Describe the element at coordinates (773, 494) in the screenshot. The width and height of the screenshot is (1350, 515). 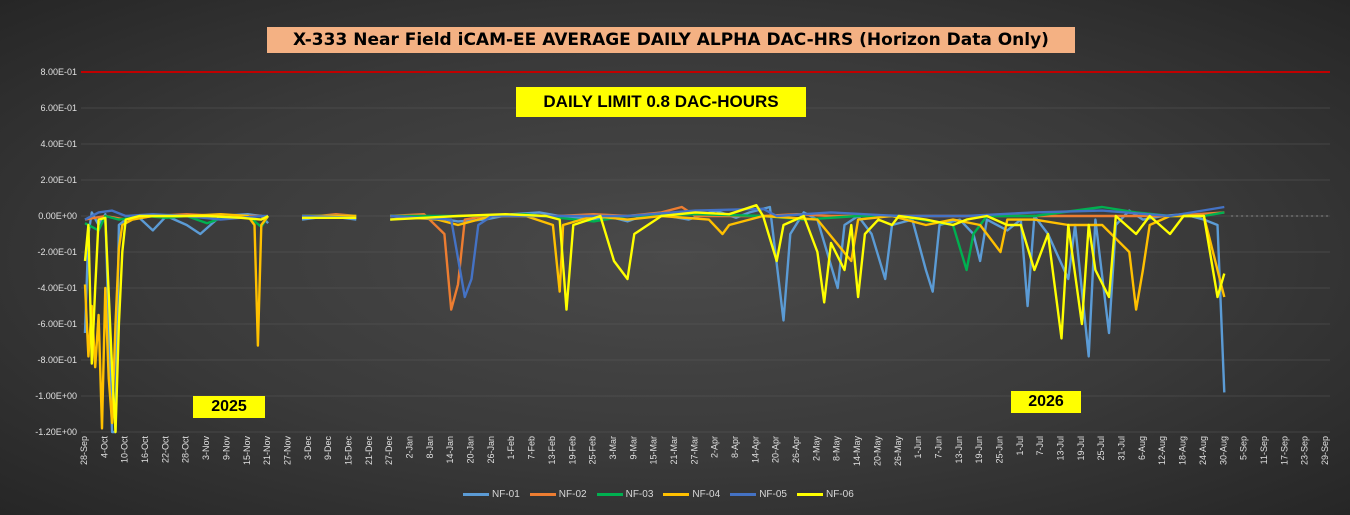
I see `legend-label: NF-05` at that location.